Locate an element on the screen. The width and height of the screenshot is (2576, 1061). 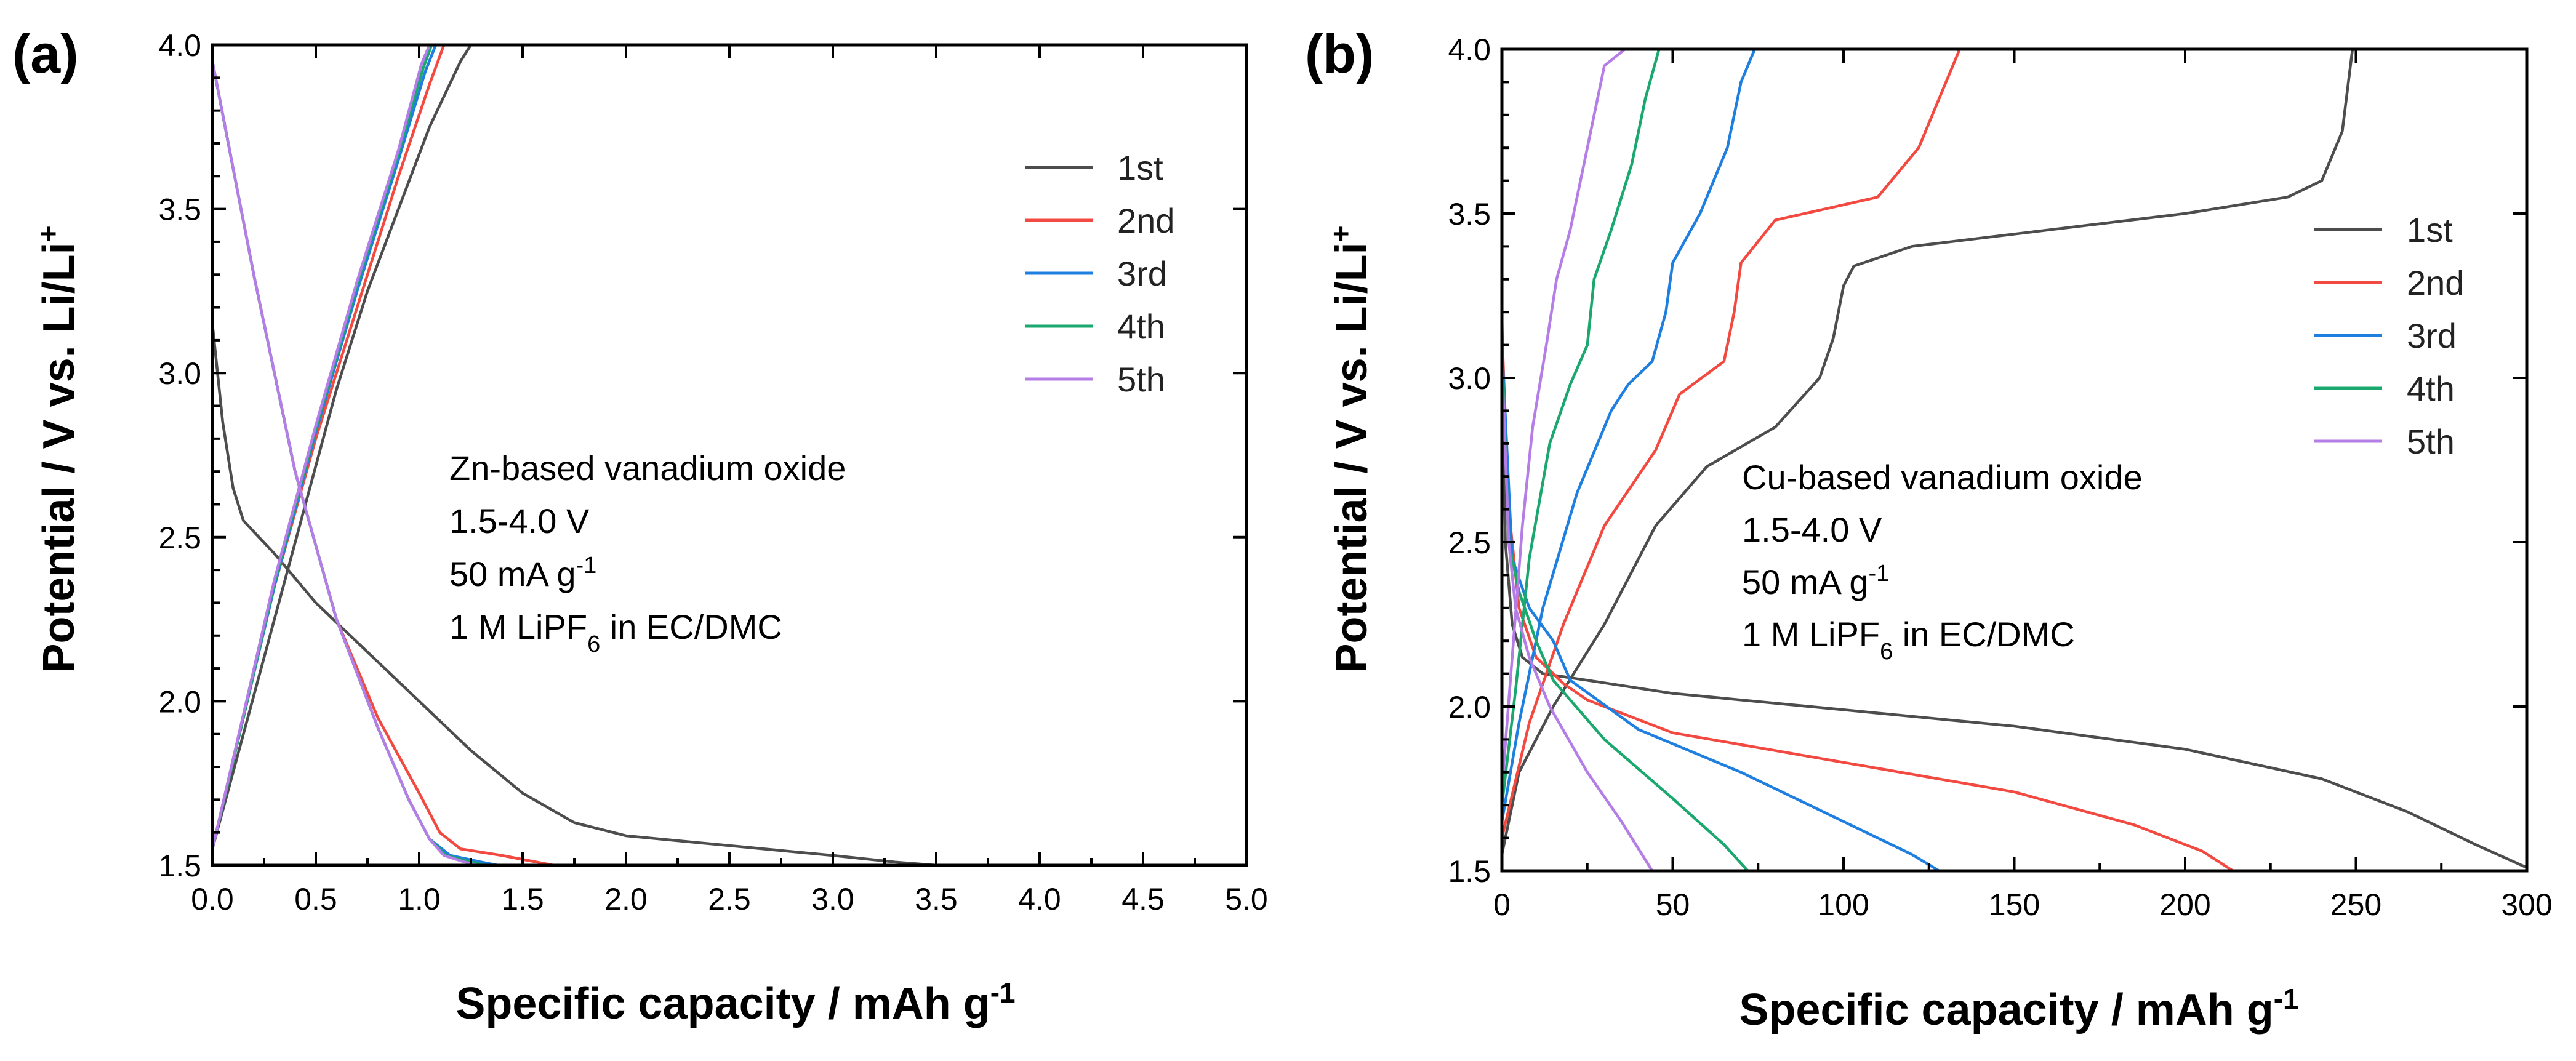
panel-a-x-tick-label: 3.5 is located at coordinates (936, 899).